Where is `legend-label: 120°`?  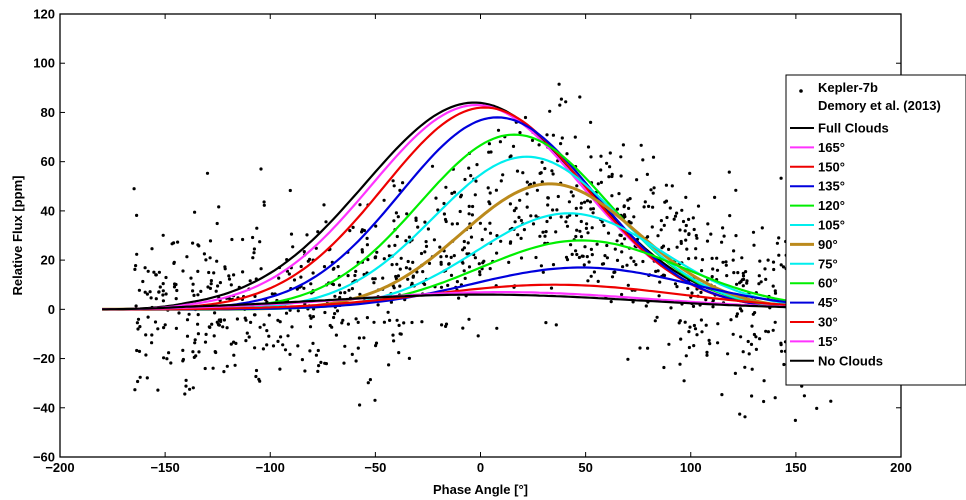 legend-label: 120° is located at coordinates (831, 205).